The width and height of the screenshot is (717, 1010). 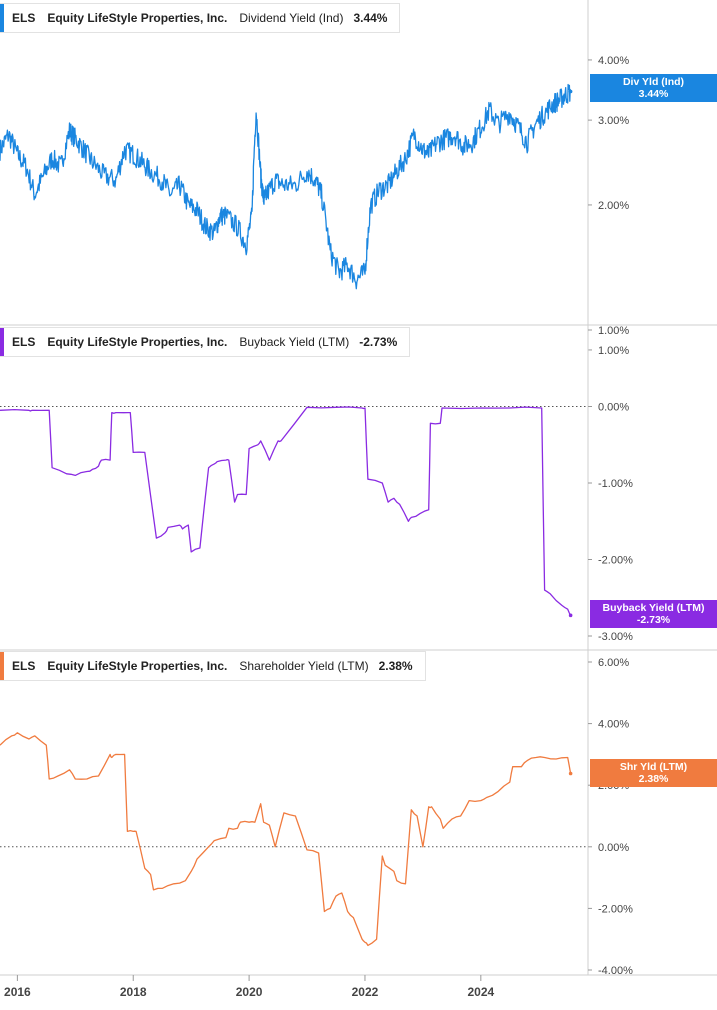 I want to click on flag-series-value: 3.44%, so click(x=653, y=94).